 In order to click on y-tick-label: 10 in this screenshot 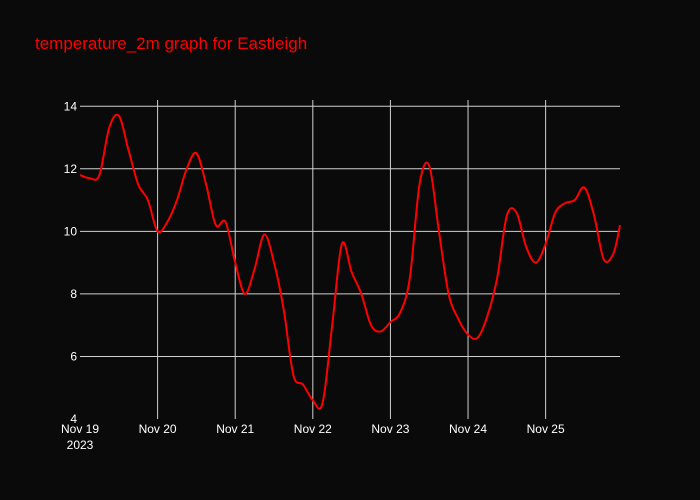, I will do `click(71, 231)`.